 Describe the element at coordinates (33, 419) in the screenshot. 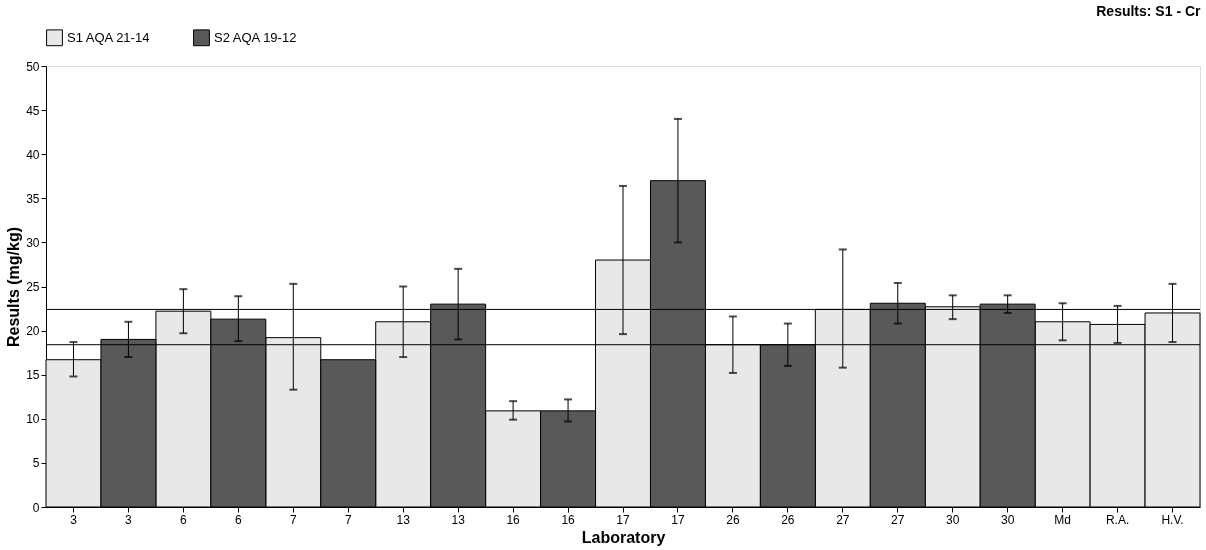

I see `y-tick-label: 10` at that location.